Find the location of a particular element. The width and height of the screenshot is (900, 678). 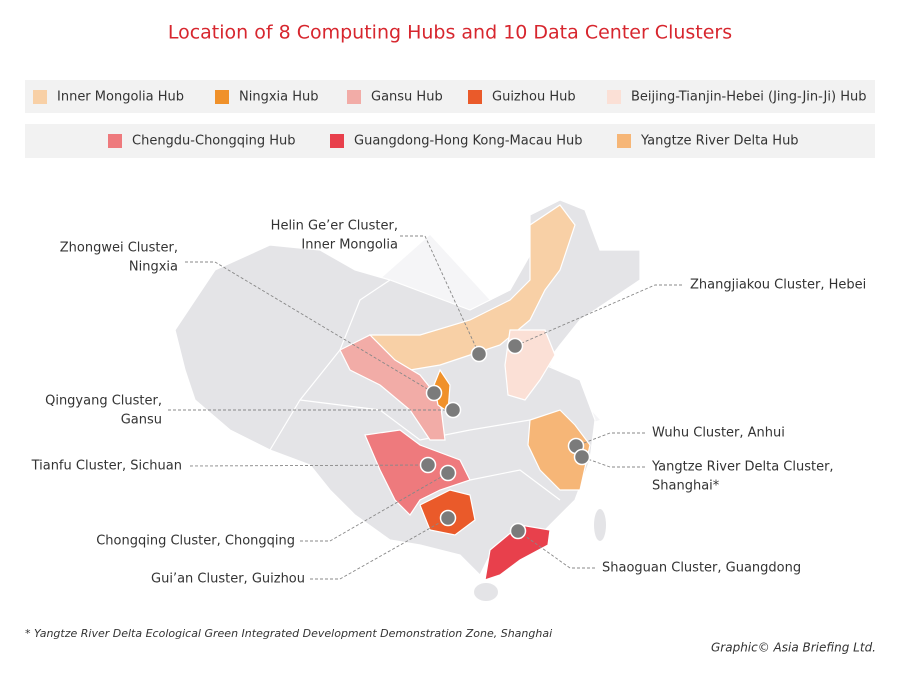

legend-label: Guangdong-Hong Kong-Macau Hub is located at coordinates (468, 141).